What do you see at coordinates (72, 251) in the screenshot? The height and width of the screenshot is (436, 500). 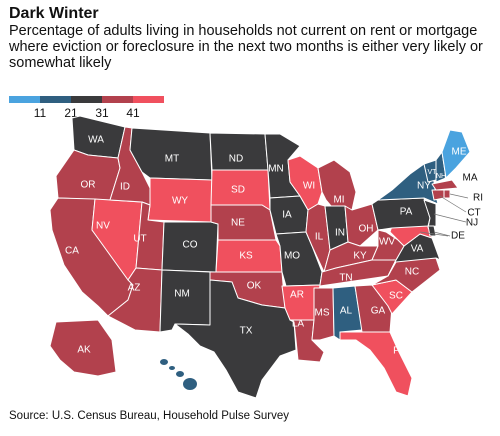 I see `label-ca: CA` at bounding box center [72, 251].